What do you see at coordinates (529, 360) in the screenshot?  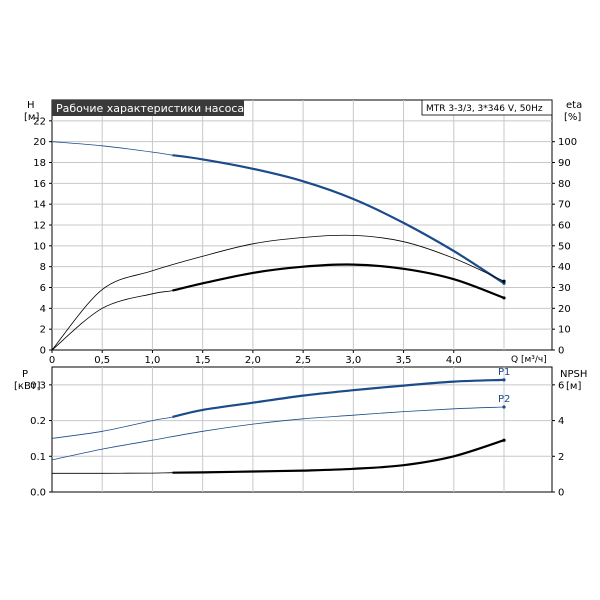 I see `x-axis-label: Q [м³/ч]` at bounding box center [529, 360].